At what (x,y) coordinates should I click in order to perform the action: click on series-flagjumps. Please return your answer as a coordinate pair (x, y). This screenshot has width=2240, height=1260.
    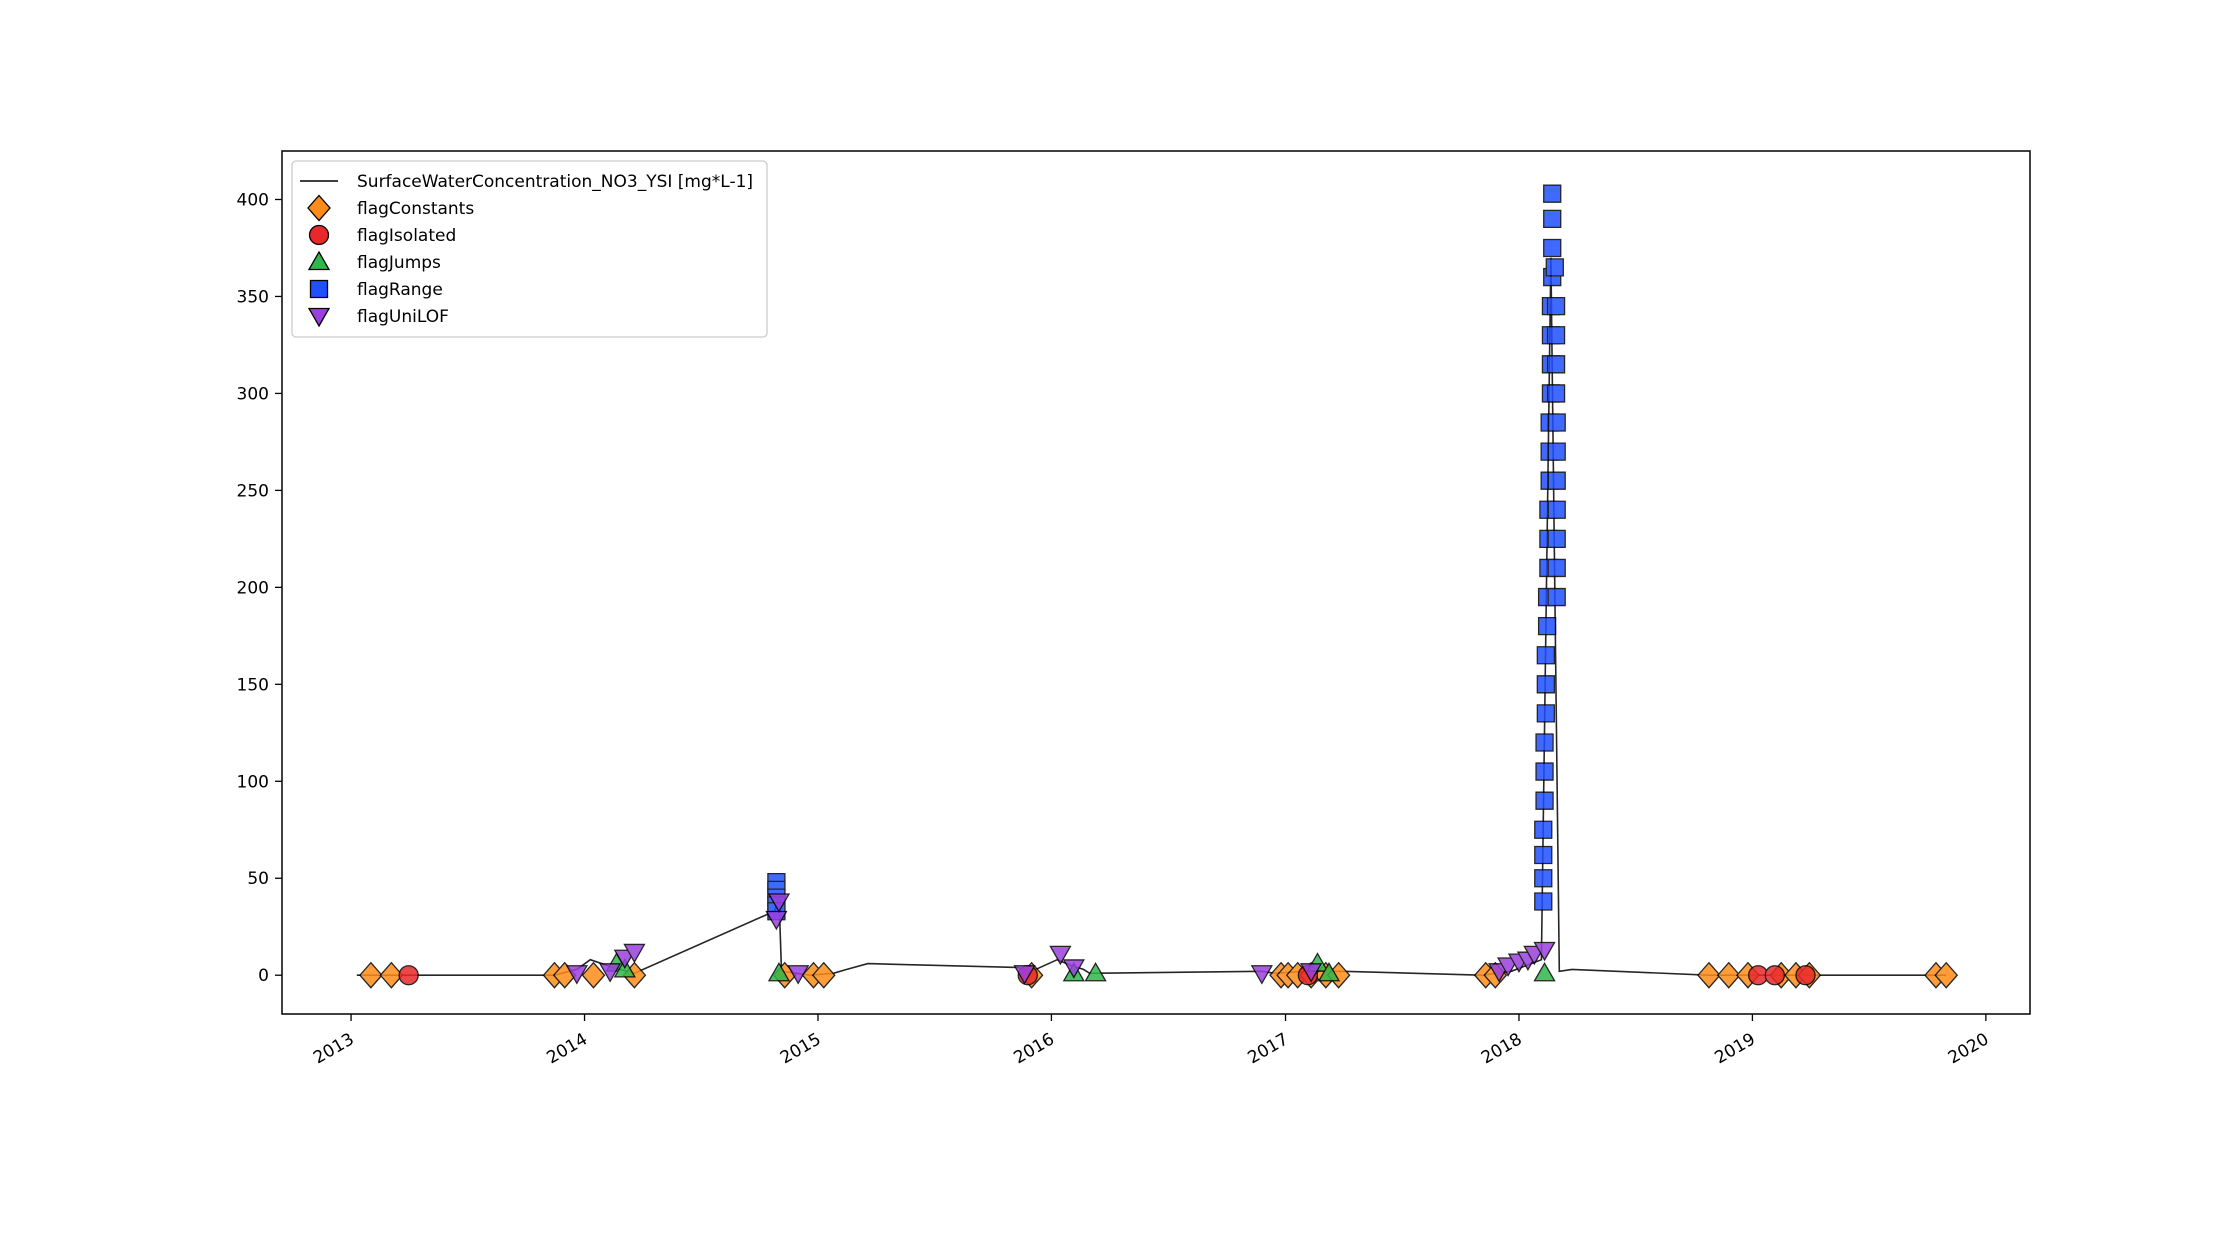
    Looking at the image, I should click on (1080, 967).